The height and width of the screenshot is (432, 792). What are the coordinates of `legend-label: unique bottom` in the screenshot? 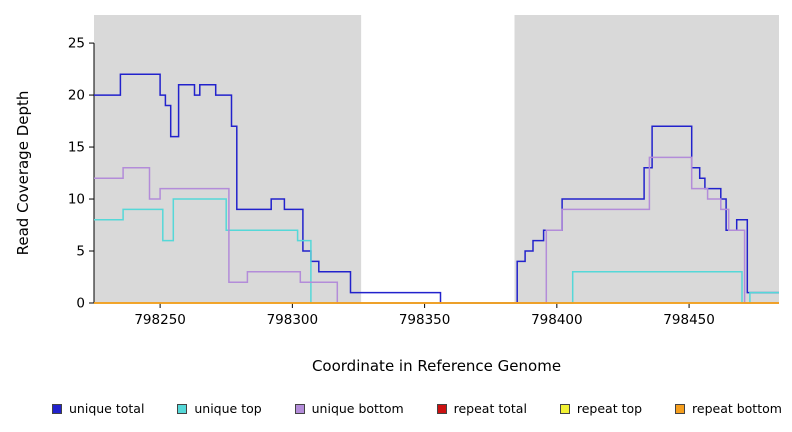 It's located at (357, 408).